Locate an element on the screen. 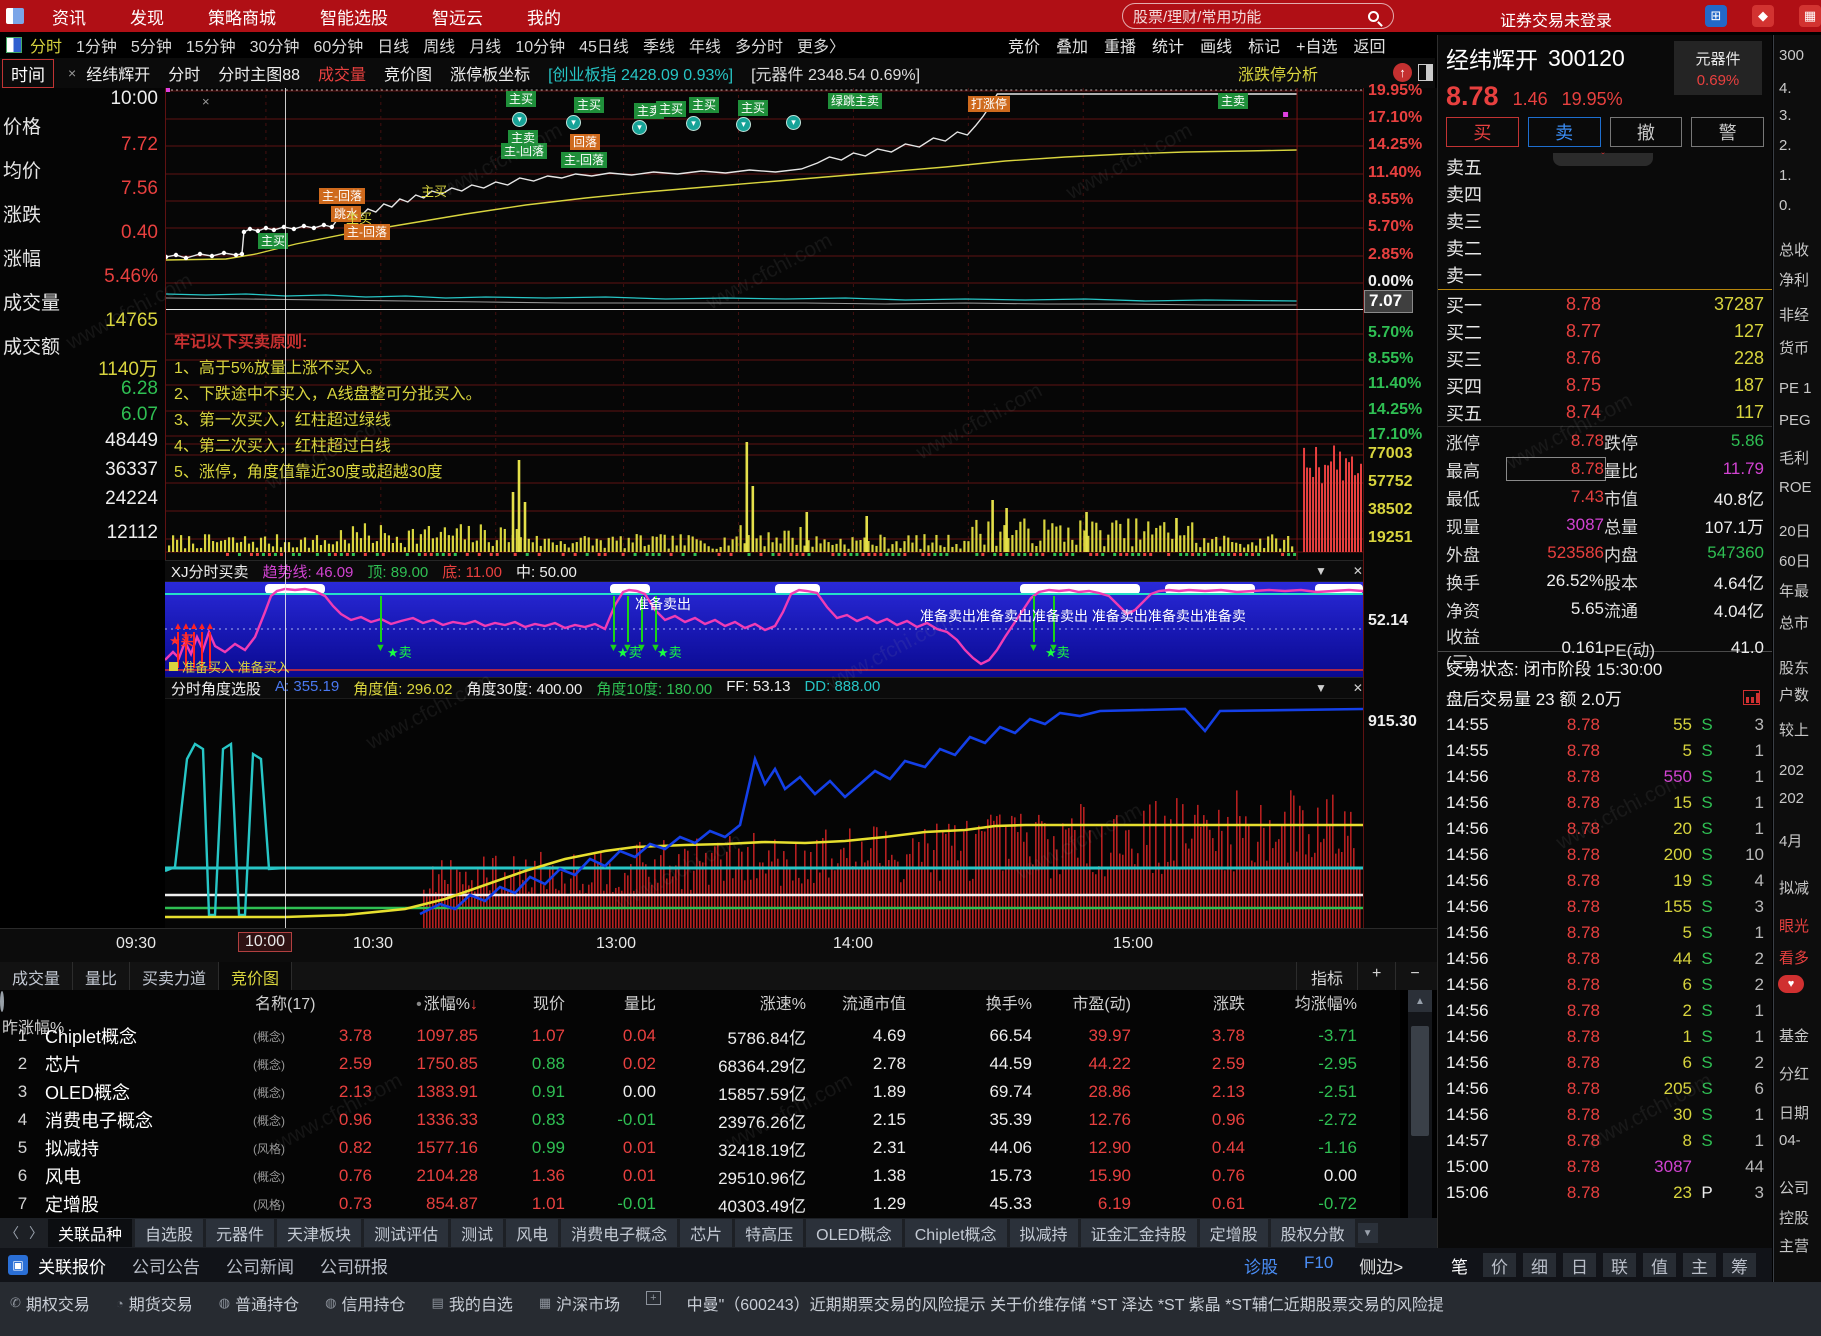 This screenshot has height=1336, width=1821. gear-icon is located at coordinates (2, 1001).